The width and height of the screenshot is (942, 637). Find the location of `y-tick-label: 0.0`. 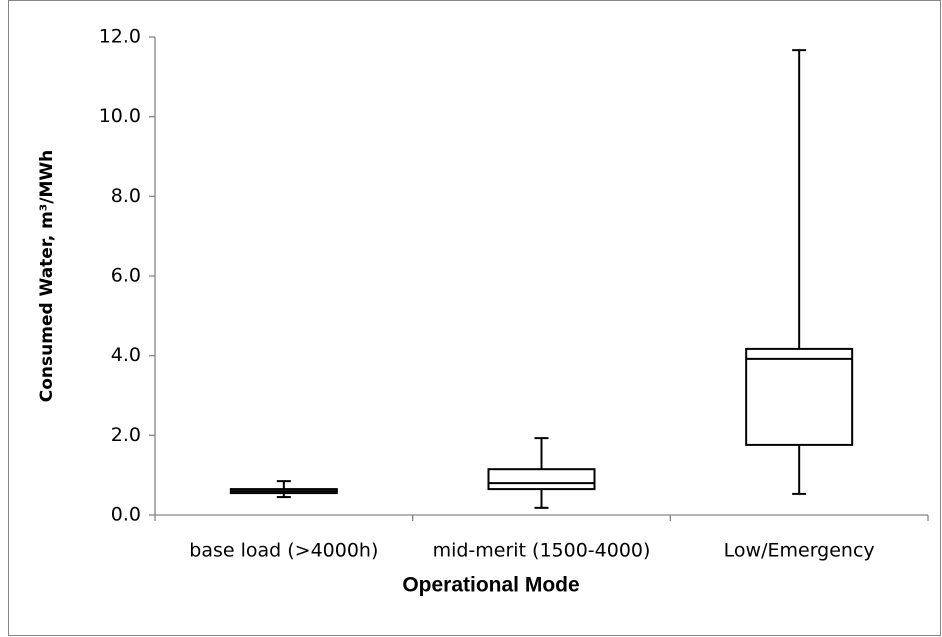

y-tick-label: 0.0 is located at coordinates (126, 515).